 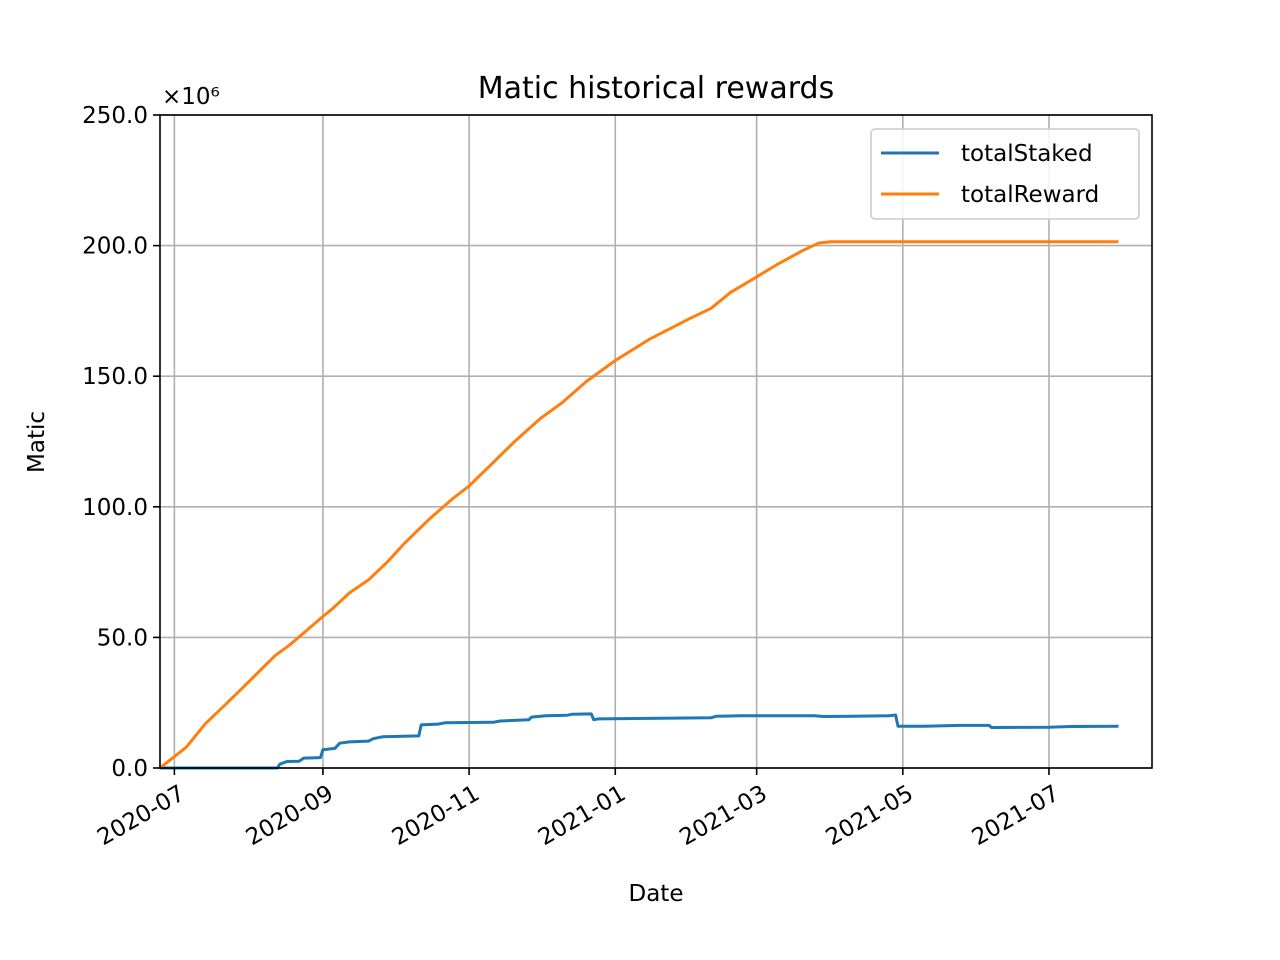 I want to click on y-tick-label: 150.0, so click(x=115, y=377).